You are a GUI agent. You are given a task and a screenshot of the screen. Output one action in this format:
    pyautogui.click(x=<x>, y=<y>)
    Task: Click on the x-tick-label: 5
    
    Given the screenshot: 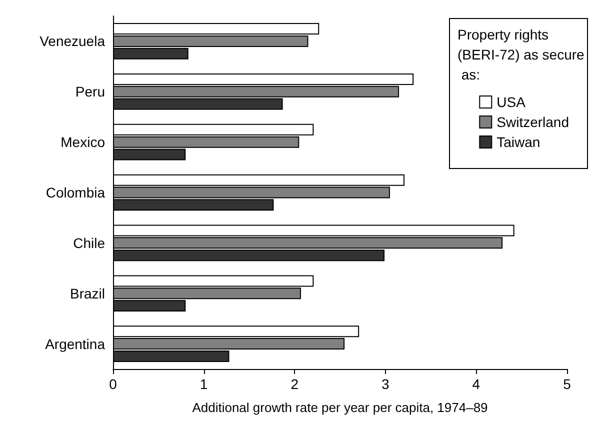 What is the action you would take?
    pyautogui.click(x=567, y=384)
    